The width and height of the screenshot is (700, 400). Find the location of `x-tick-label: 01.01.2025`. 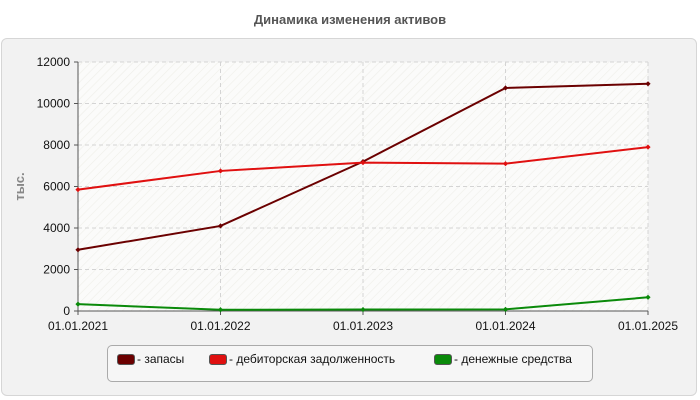

x-tick-label: 01.01.2025 is located at coordinates (648, 326).